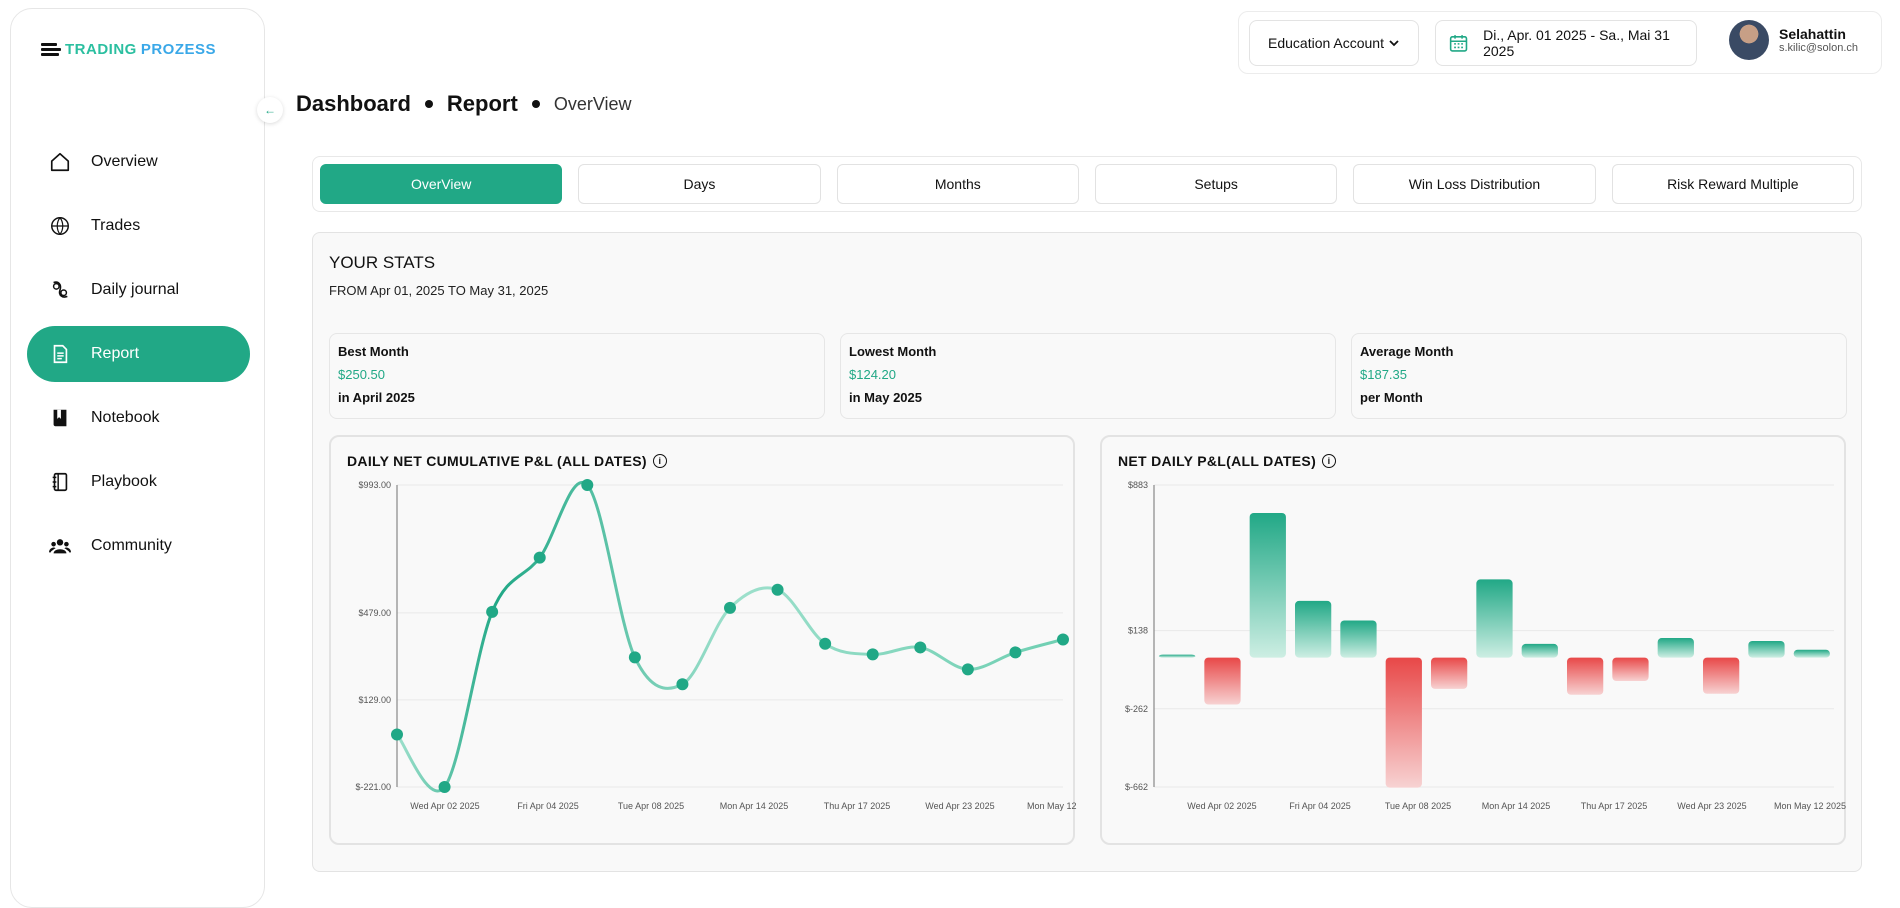  I want to click on y-tick-label: $883, so click(1138, 485).